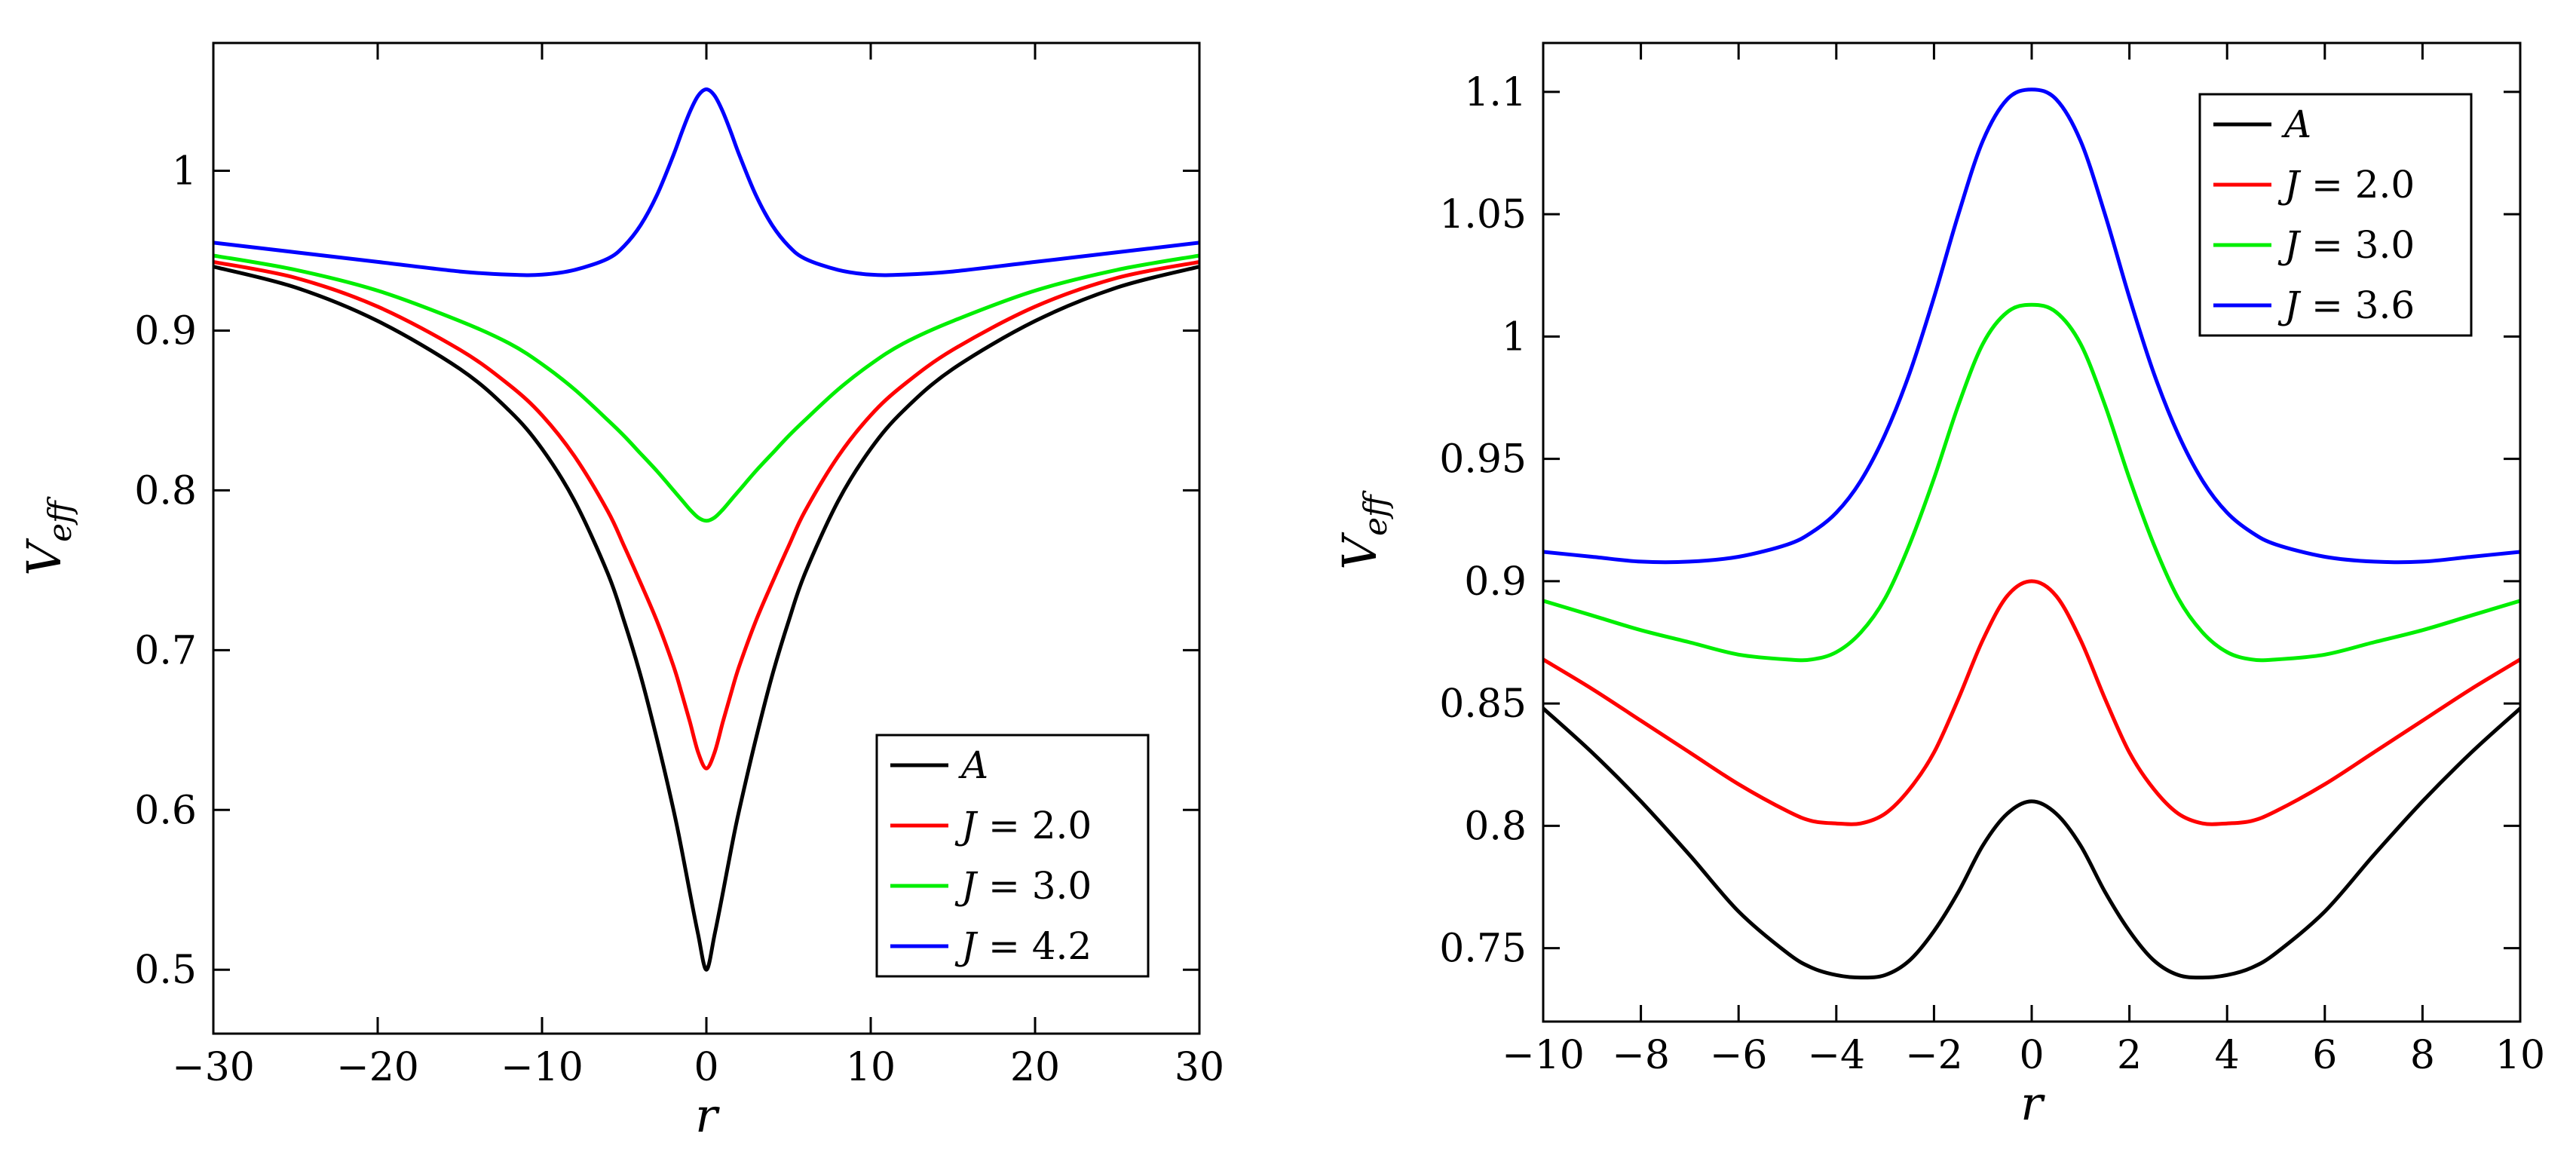 Image resolution: width=2576 pixels, height=1152 pixels. What do you see at coordinates (213, 1067) in the screenshot?
I see `x-tick-label: −30` at bounding box center [213, 1067].